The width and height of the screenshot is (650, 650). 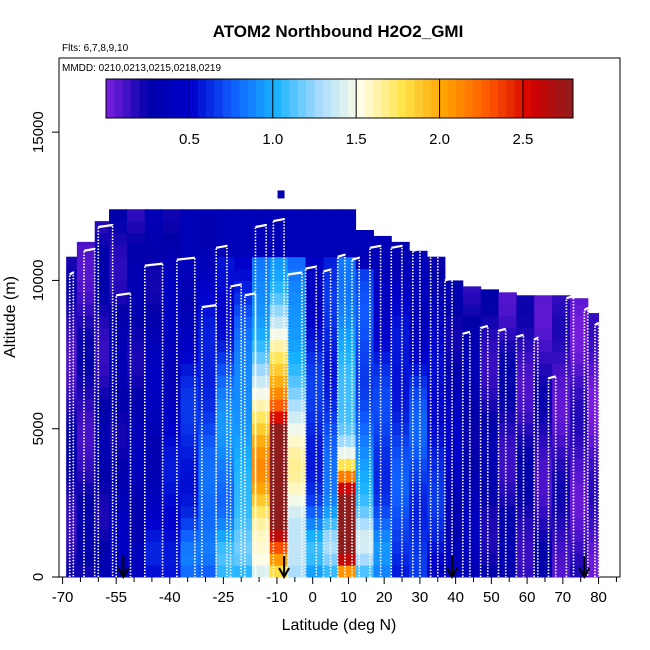 I want to click on colorbar-tick-label: 1.5, so click(x=356, y=139).